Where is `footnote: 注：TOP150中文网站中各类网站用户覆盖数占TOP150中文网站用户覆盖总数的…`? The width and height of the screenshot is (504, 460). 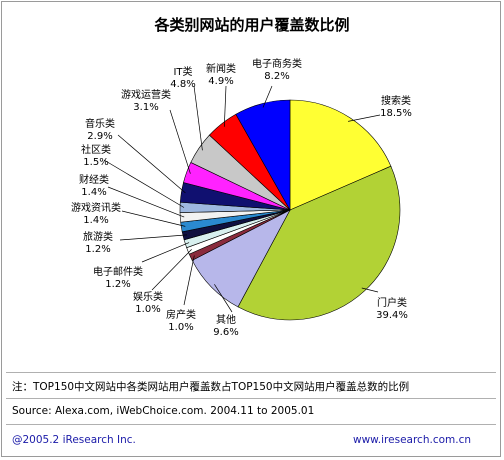 footnote: 注：TOP150中文网站中各类网站用户覆盖数占TOP150中文网站用户覆盖总数的… is located at coordinates (211, 387).